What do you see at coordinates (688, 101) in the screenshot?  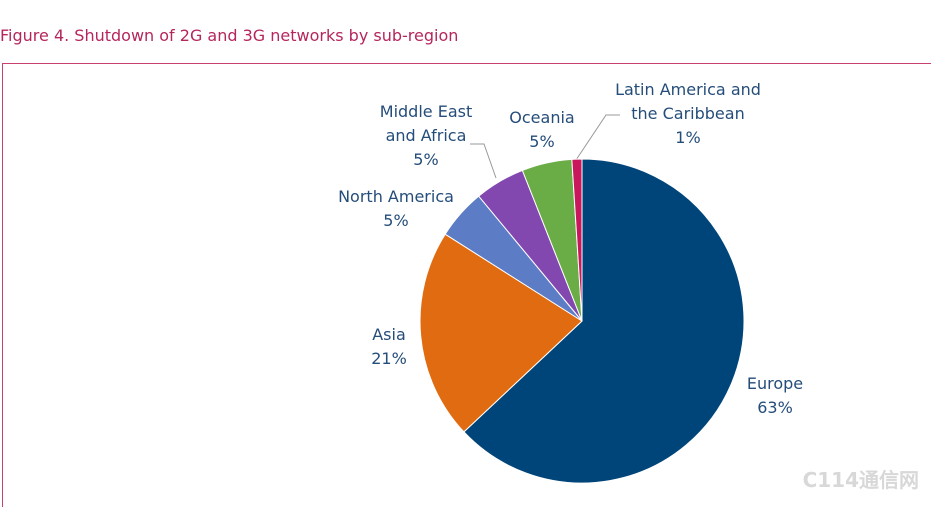 I see `slice-label: Latin America and the Caribbean` at bounding box center [688, 101].